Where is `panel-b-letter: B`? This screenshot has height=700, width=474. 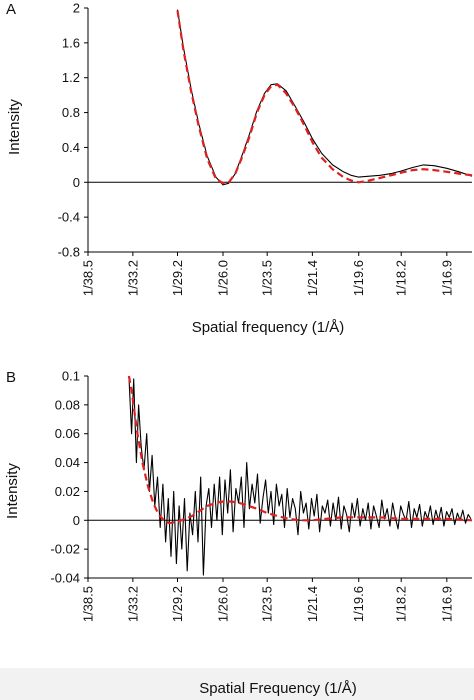
panel-b-letter: B is located at coordinates (11, 377).